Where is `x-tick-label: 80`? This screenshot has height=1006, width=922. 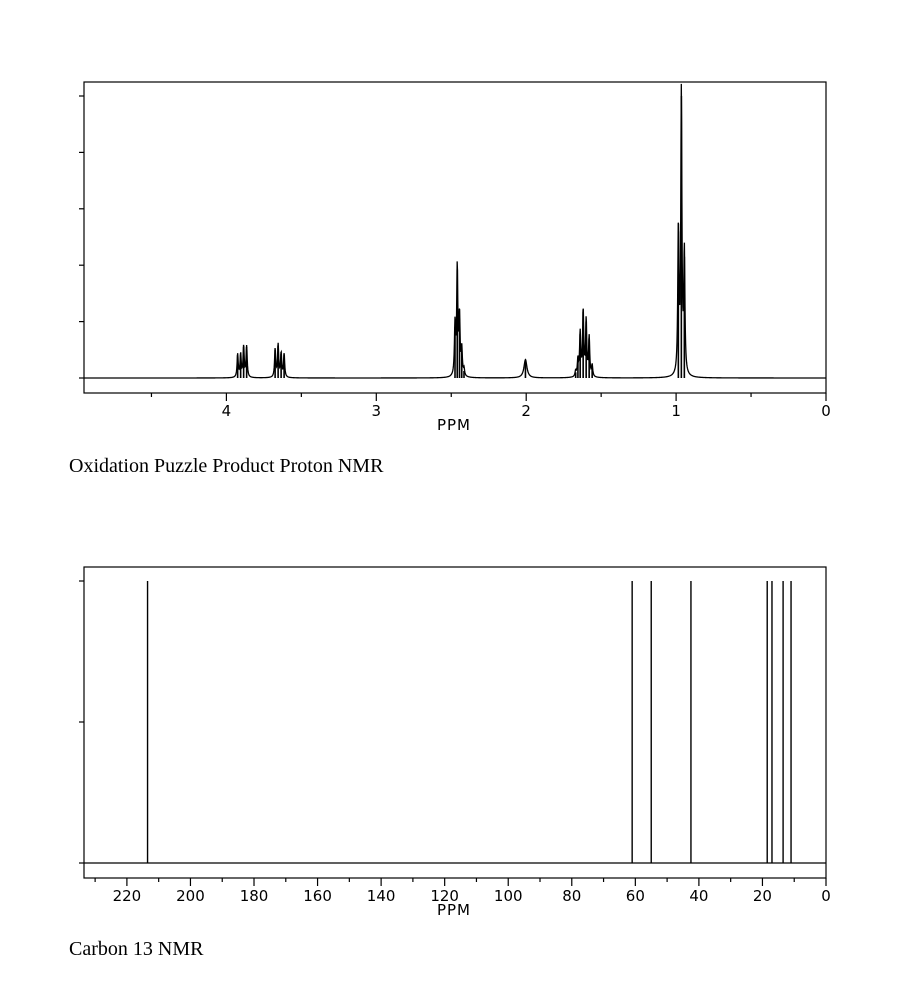
x-tick-label: 80 is located at coordinates (571, 896).